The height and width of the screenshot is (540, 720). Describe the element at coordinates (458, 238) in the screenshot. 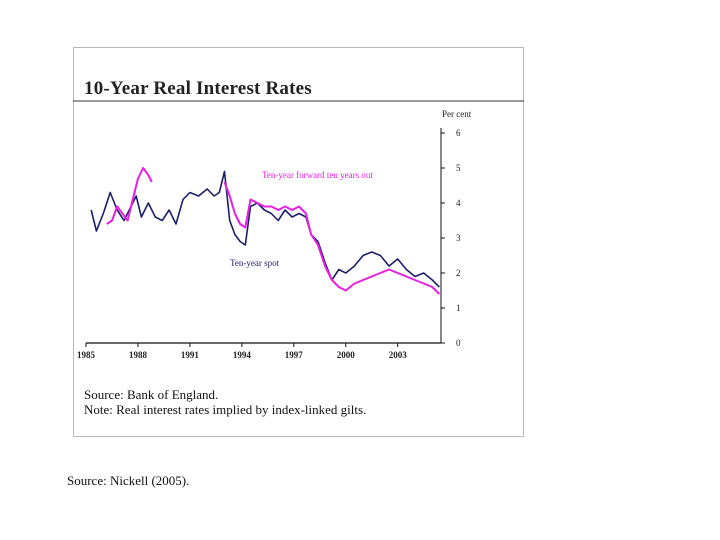

I see `y-tick-label: 3` at that location.